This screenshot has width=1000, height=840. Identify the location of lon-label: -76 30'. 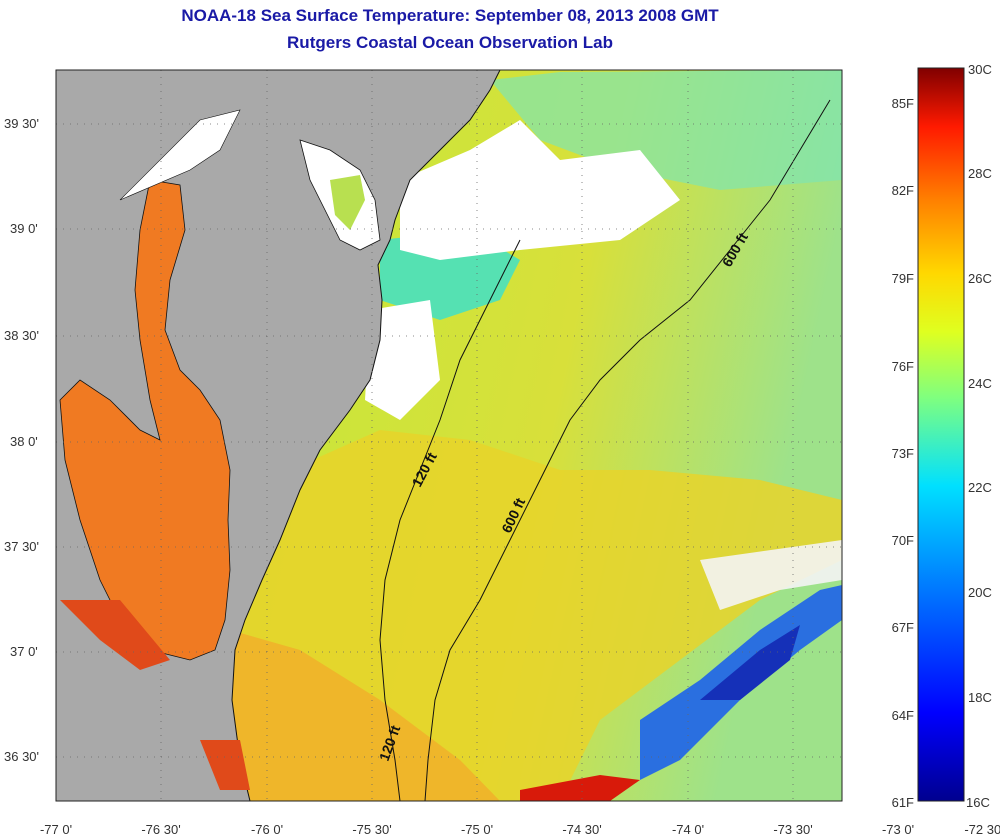
(160, 829).